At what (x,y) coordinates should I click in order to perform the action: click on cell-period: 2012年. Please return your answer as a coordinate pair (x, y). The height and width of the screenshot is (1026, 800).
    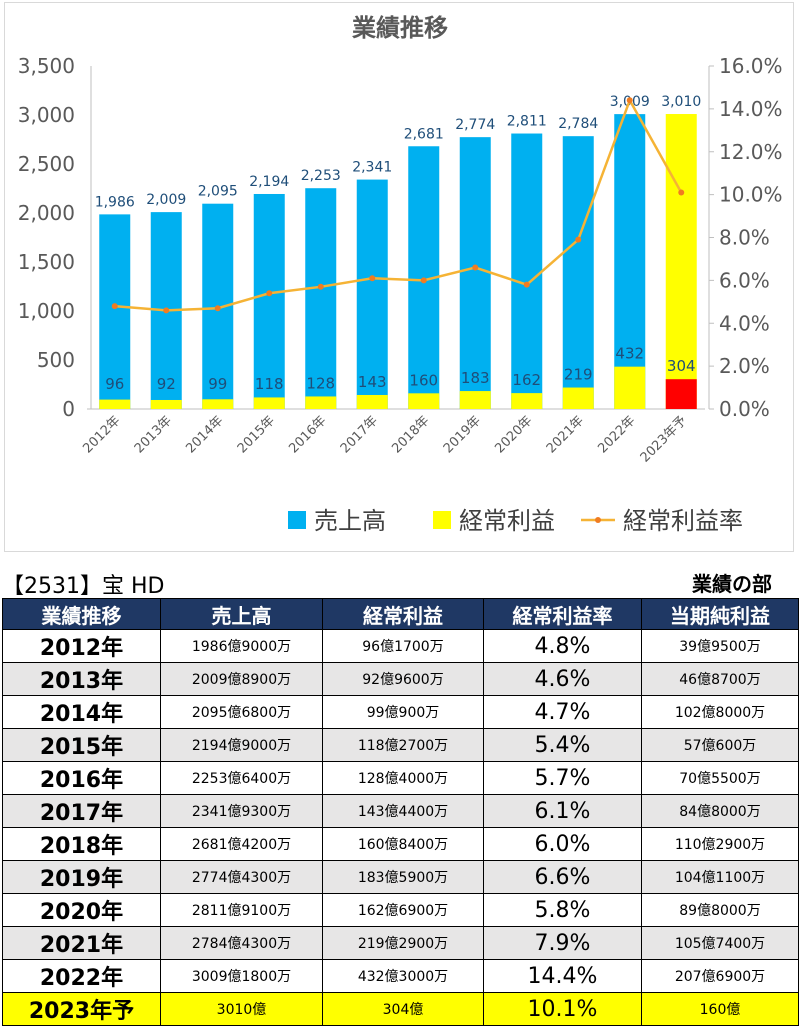
    Looking at the image, I should click on (81, 646).